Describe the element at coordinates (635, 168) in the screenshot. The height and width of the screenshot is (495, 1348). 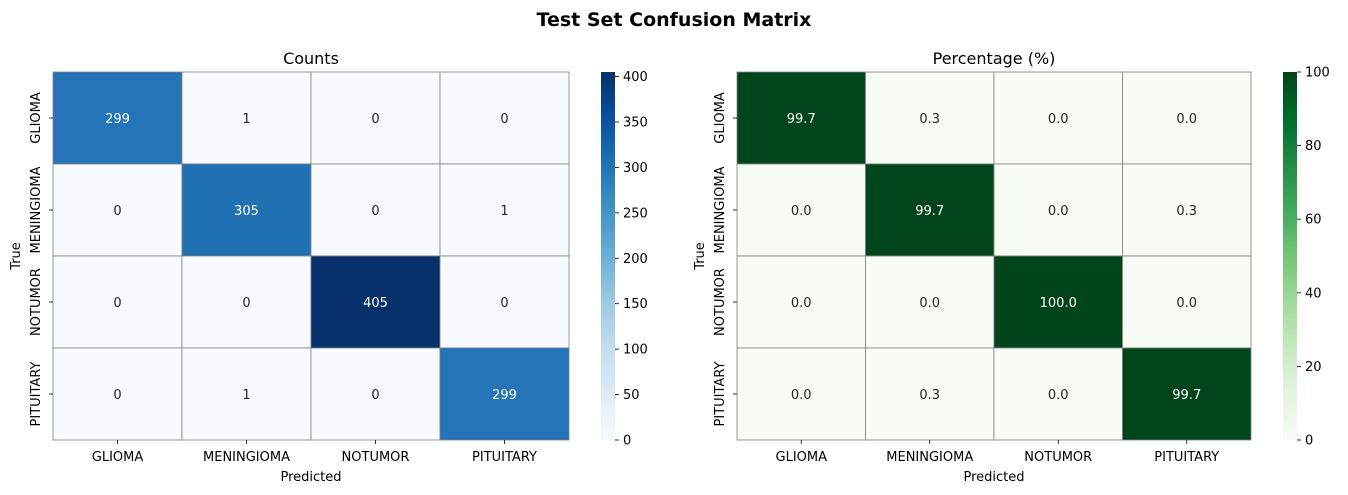
I see `colorbar-tick-label: 300` at that location.